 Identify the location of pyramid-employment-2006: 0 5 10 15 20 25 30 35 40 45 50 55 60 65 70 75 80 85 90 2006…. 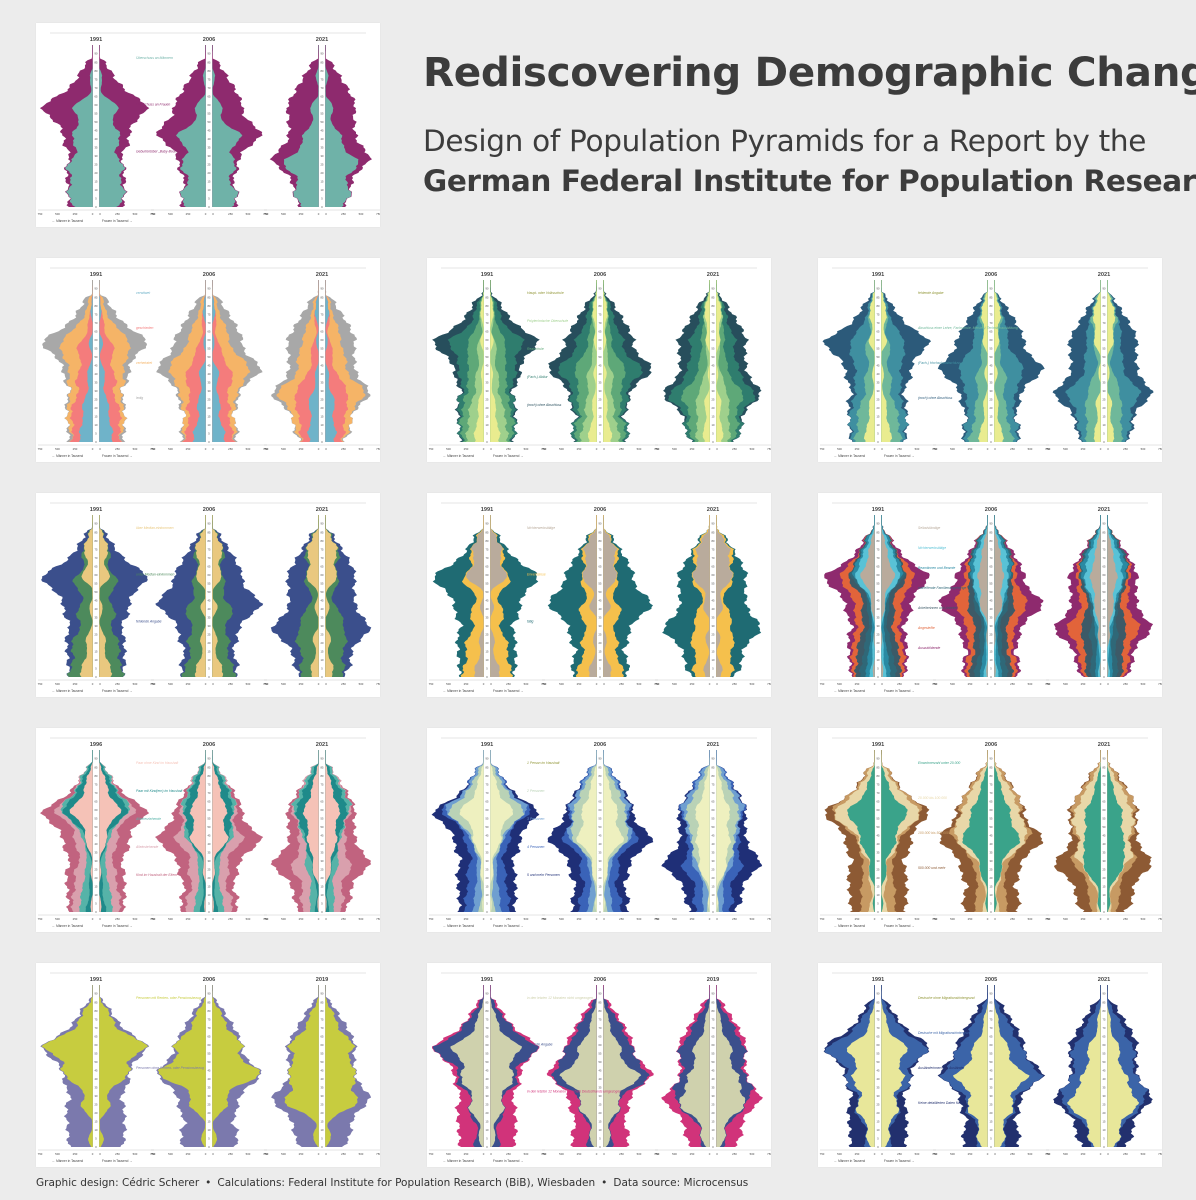
(601, 596).